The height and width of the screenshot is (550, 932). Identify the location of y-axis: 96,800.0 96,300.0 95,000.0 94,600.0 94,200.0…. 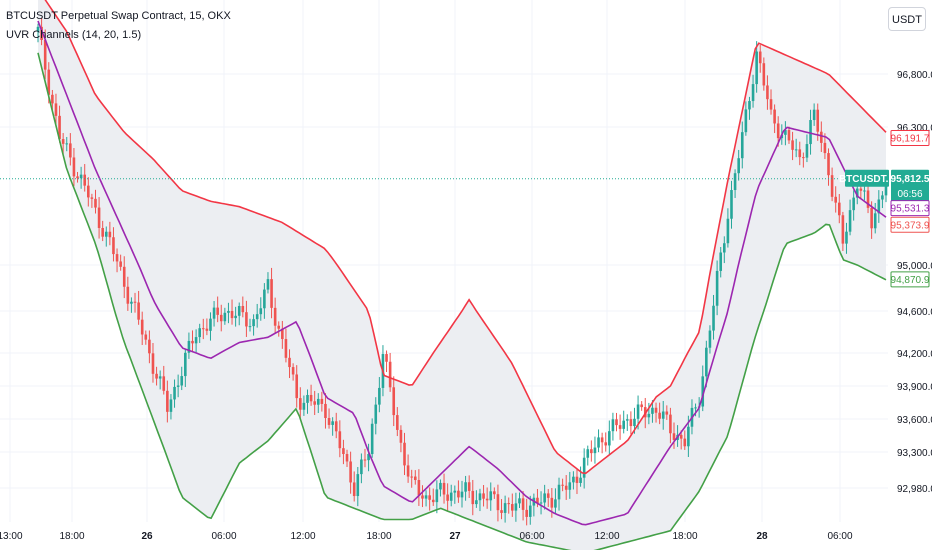
(914, 282).